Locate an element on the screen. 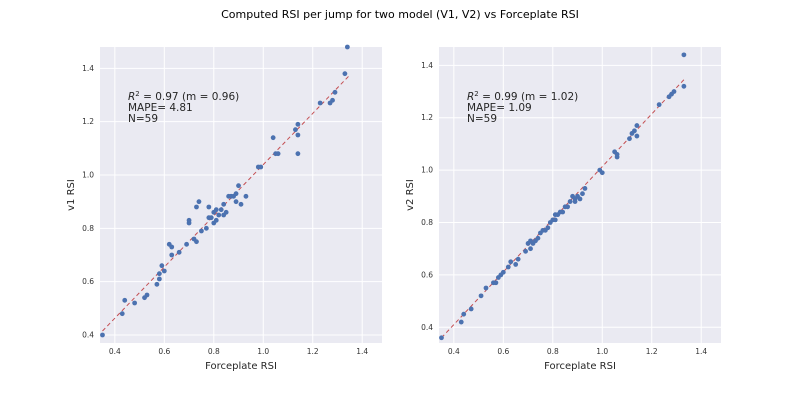  r2-value: = 0.99 (m = 1.02) is located at coordinates (528, 97).